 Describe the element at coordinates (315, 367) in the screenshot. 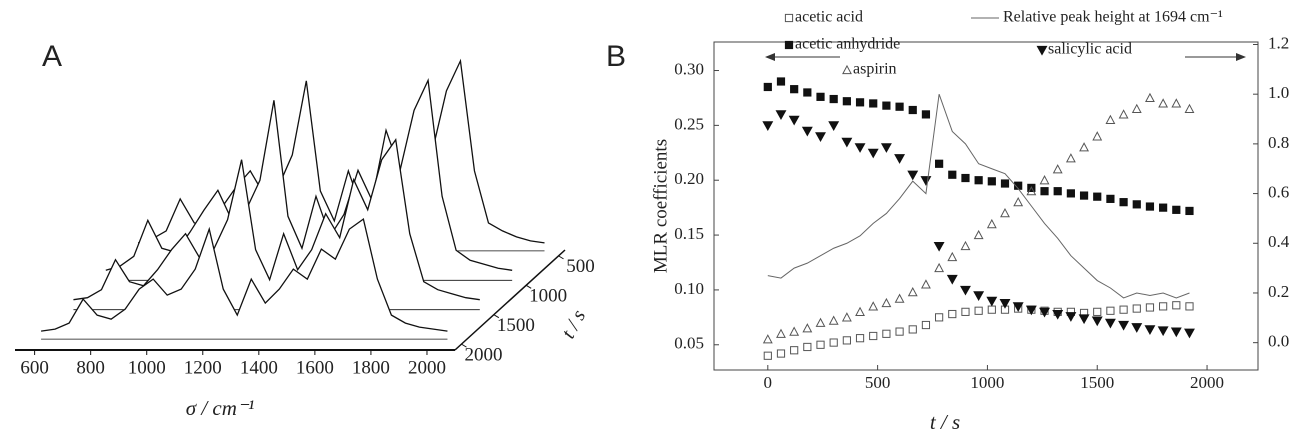

I see `x-tick-label: 1600` at that location.